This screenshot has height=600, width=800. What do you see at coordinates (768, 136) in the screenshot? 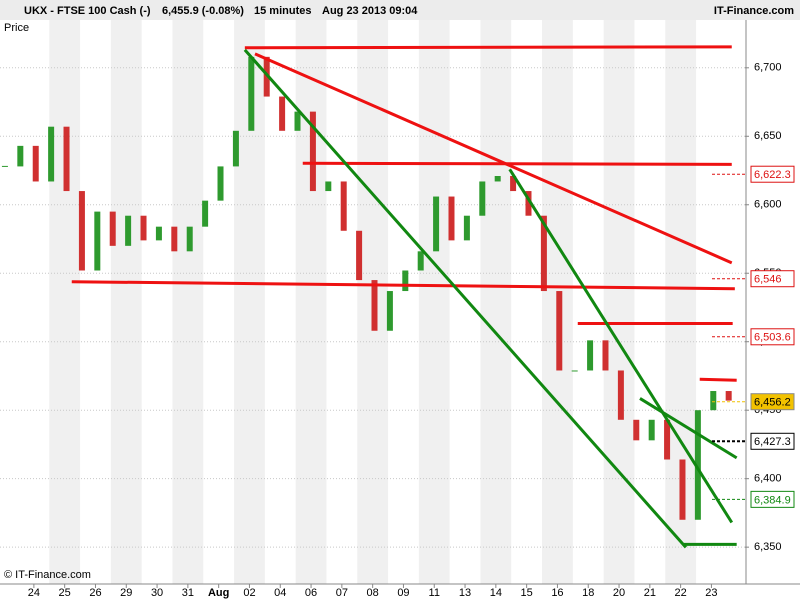
I see `y-tick-label: 6,650` at bounding box center [768, 136].